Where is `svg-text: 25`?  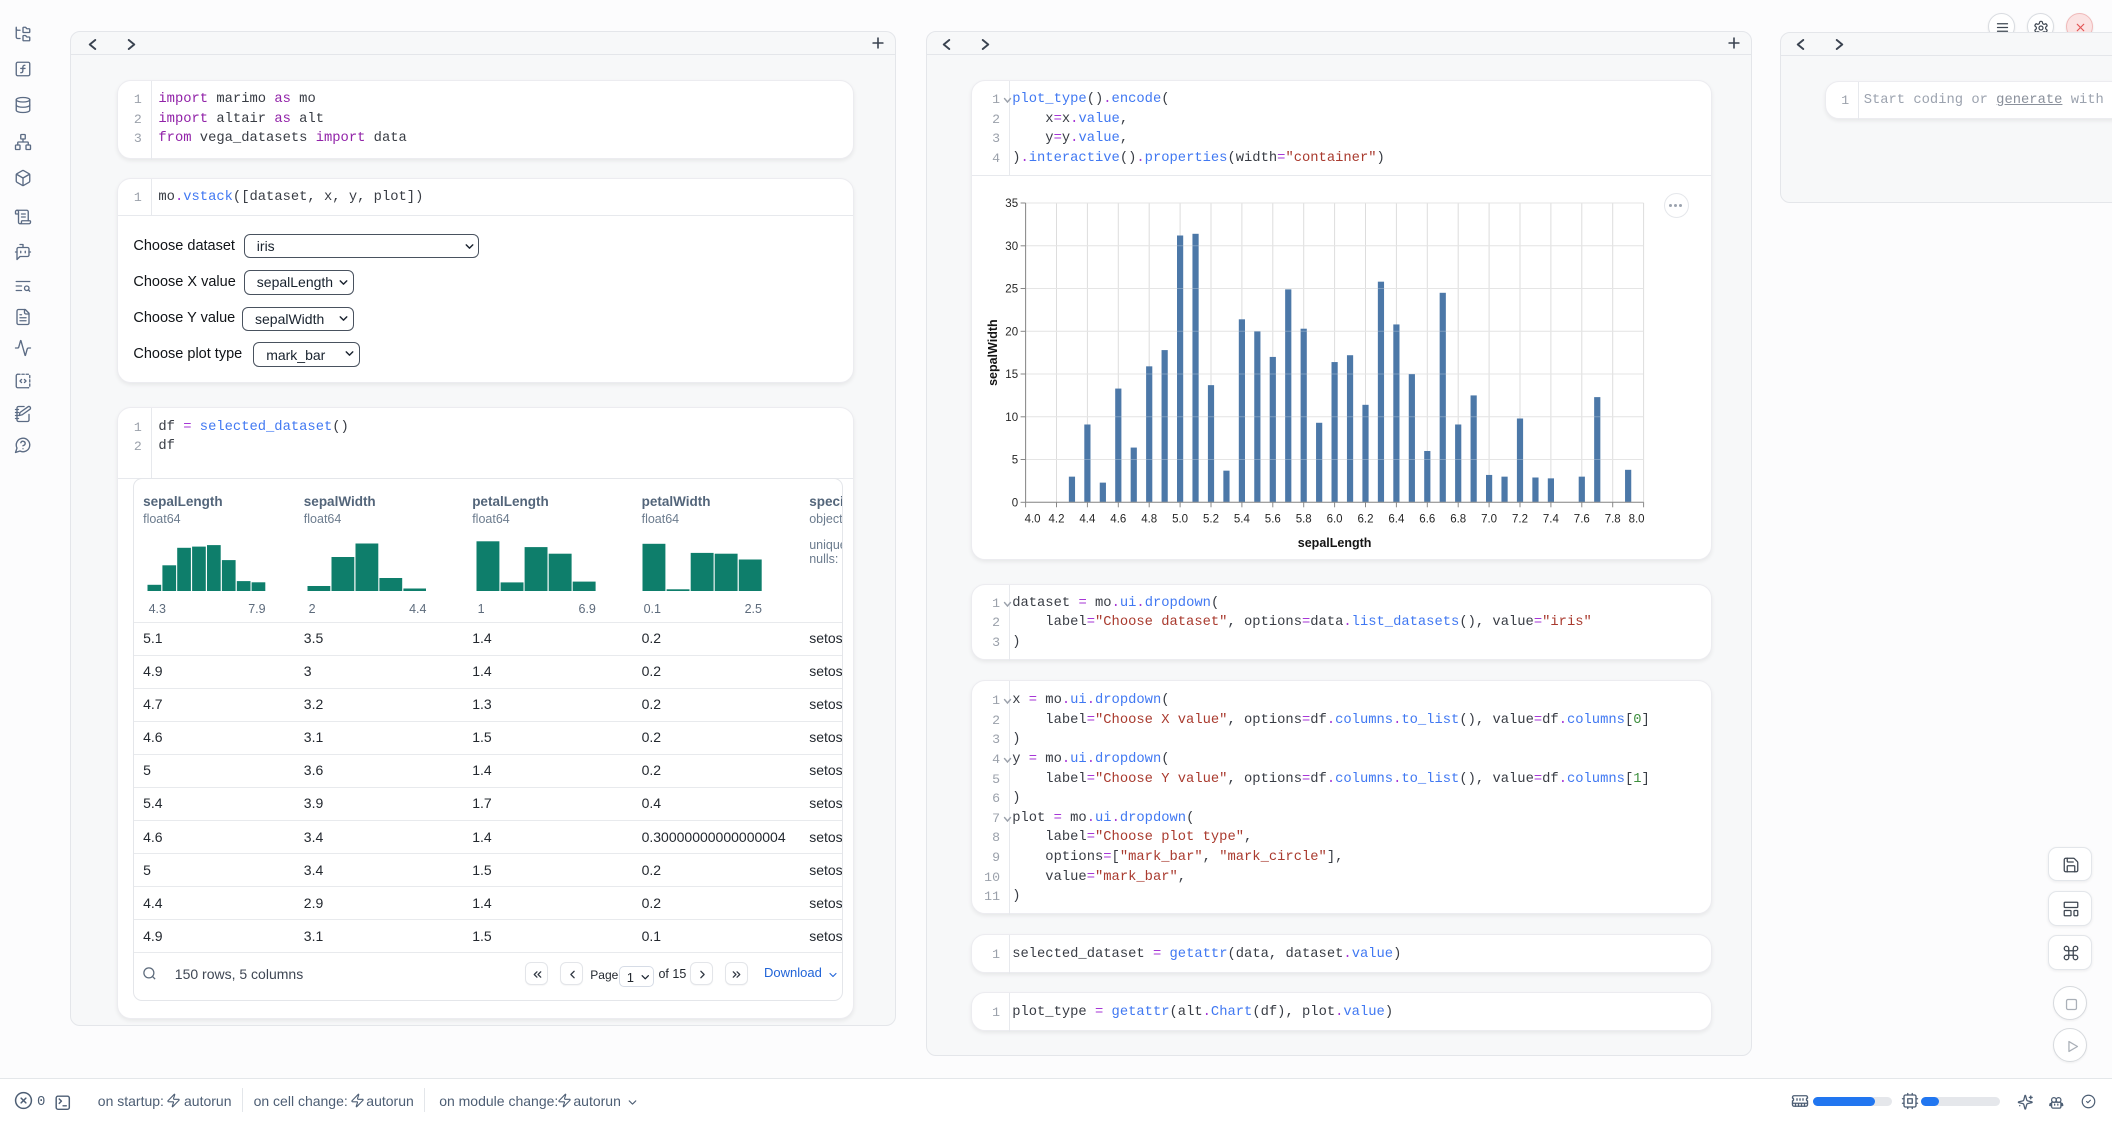
svg-text: 25 is located at coordinates (1011, 290).